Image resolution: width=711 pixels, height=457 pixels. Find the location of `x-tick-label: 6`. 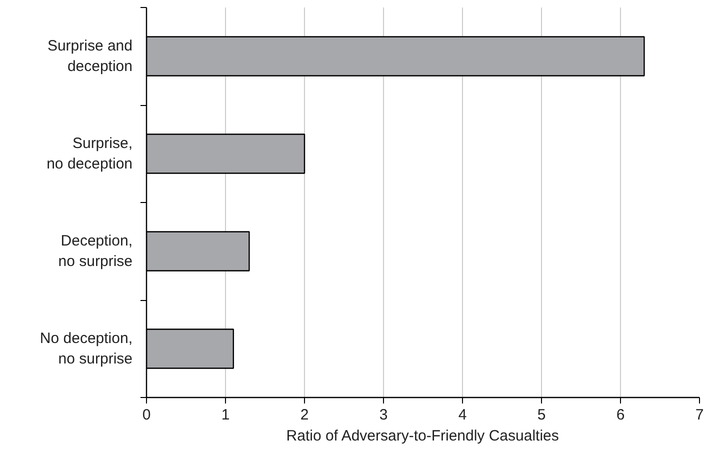

x-tick-label: 6 is located at coordinates (620, 415).